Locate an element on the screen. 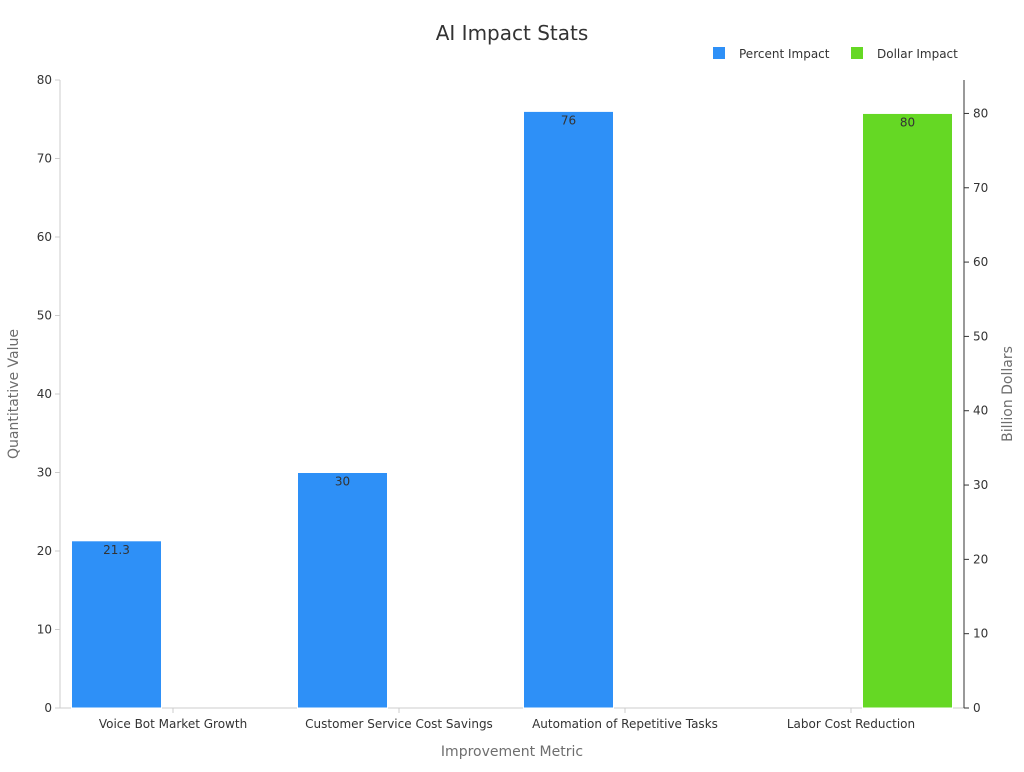  y2-tick-label: 10 is located at coordinates (980, 634).